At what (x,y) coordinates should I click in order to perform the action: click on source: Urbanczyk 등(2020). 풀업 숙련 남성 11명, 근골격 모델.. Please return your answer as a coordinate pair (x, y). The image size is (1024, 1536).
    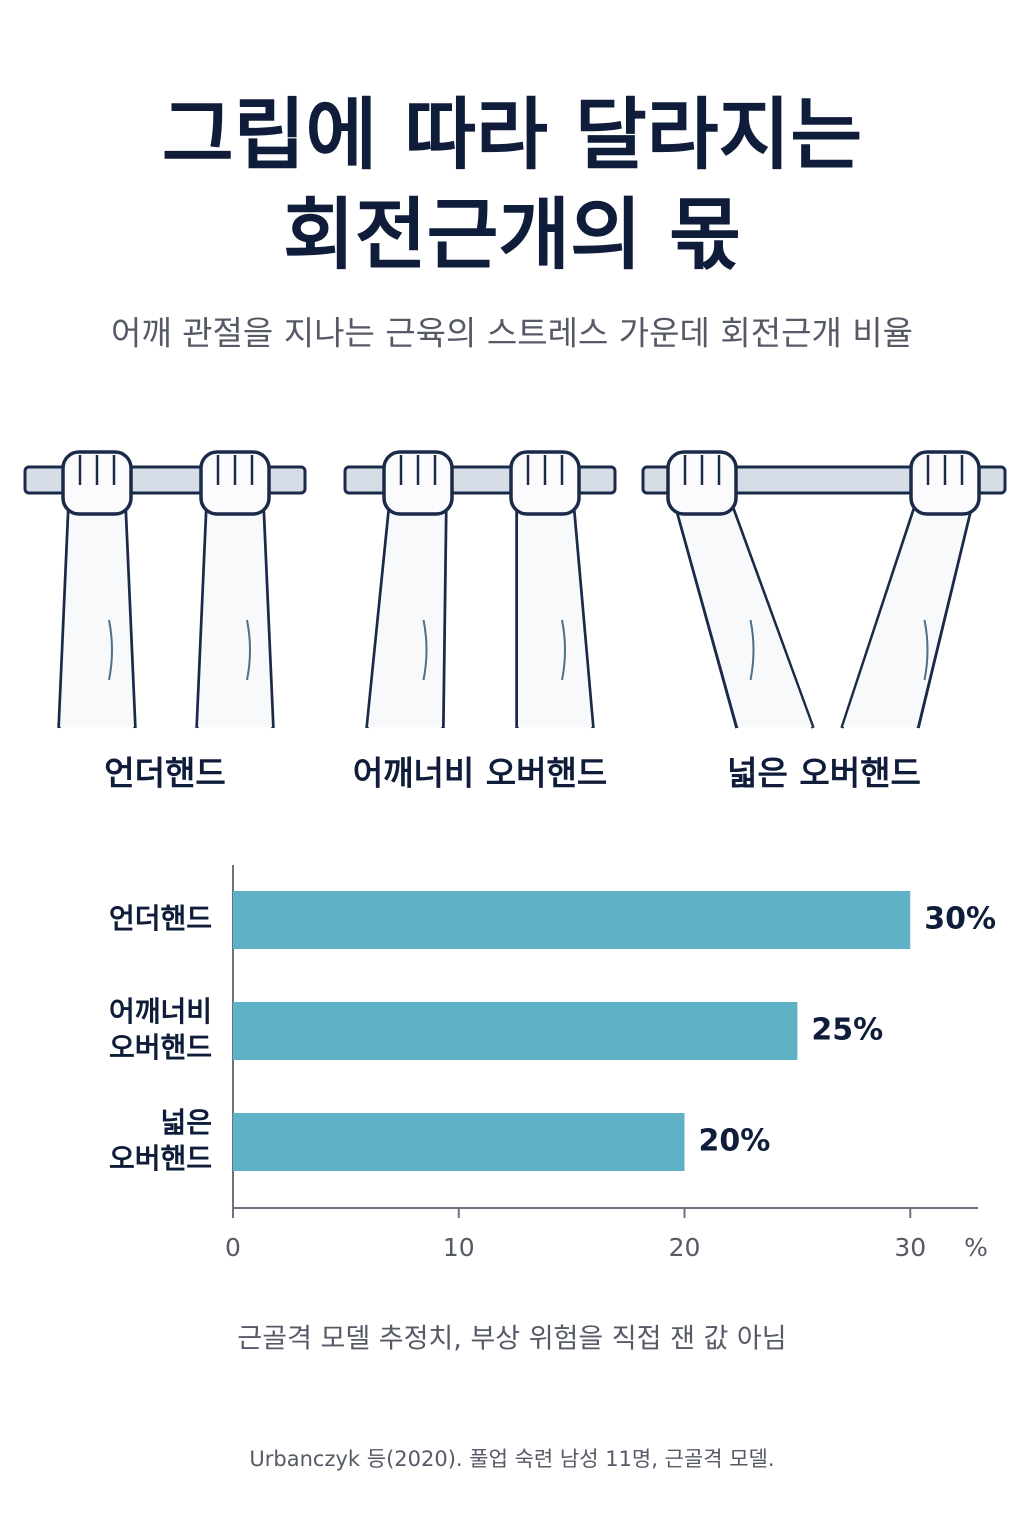
    Looking at the image, I should click on (511, 1459).